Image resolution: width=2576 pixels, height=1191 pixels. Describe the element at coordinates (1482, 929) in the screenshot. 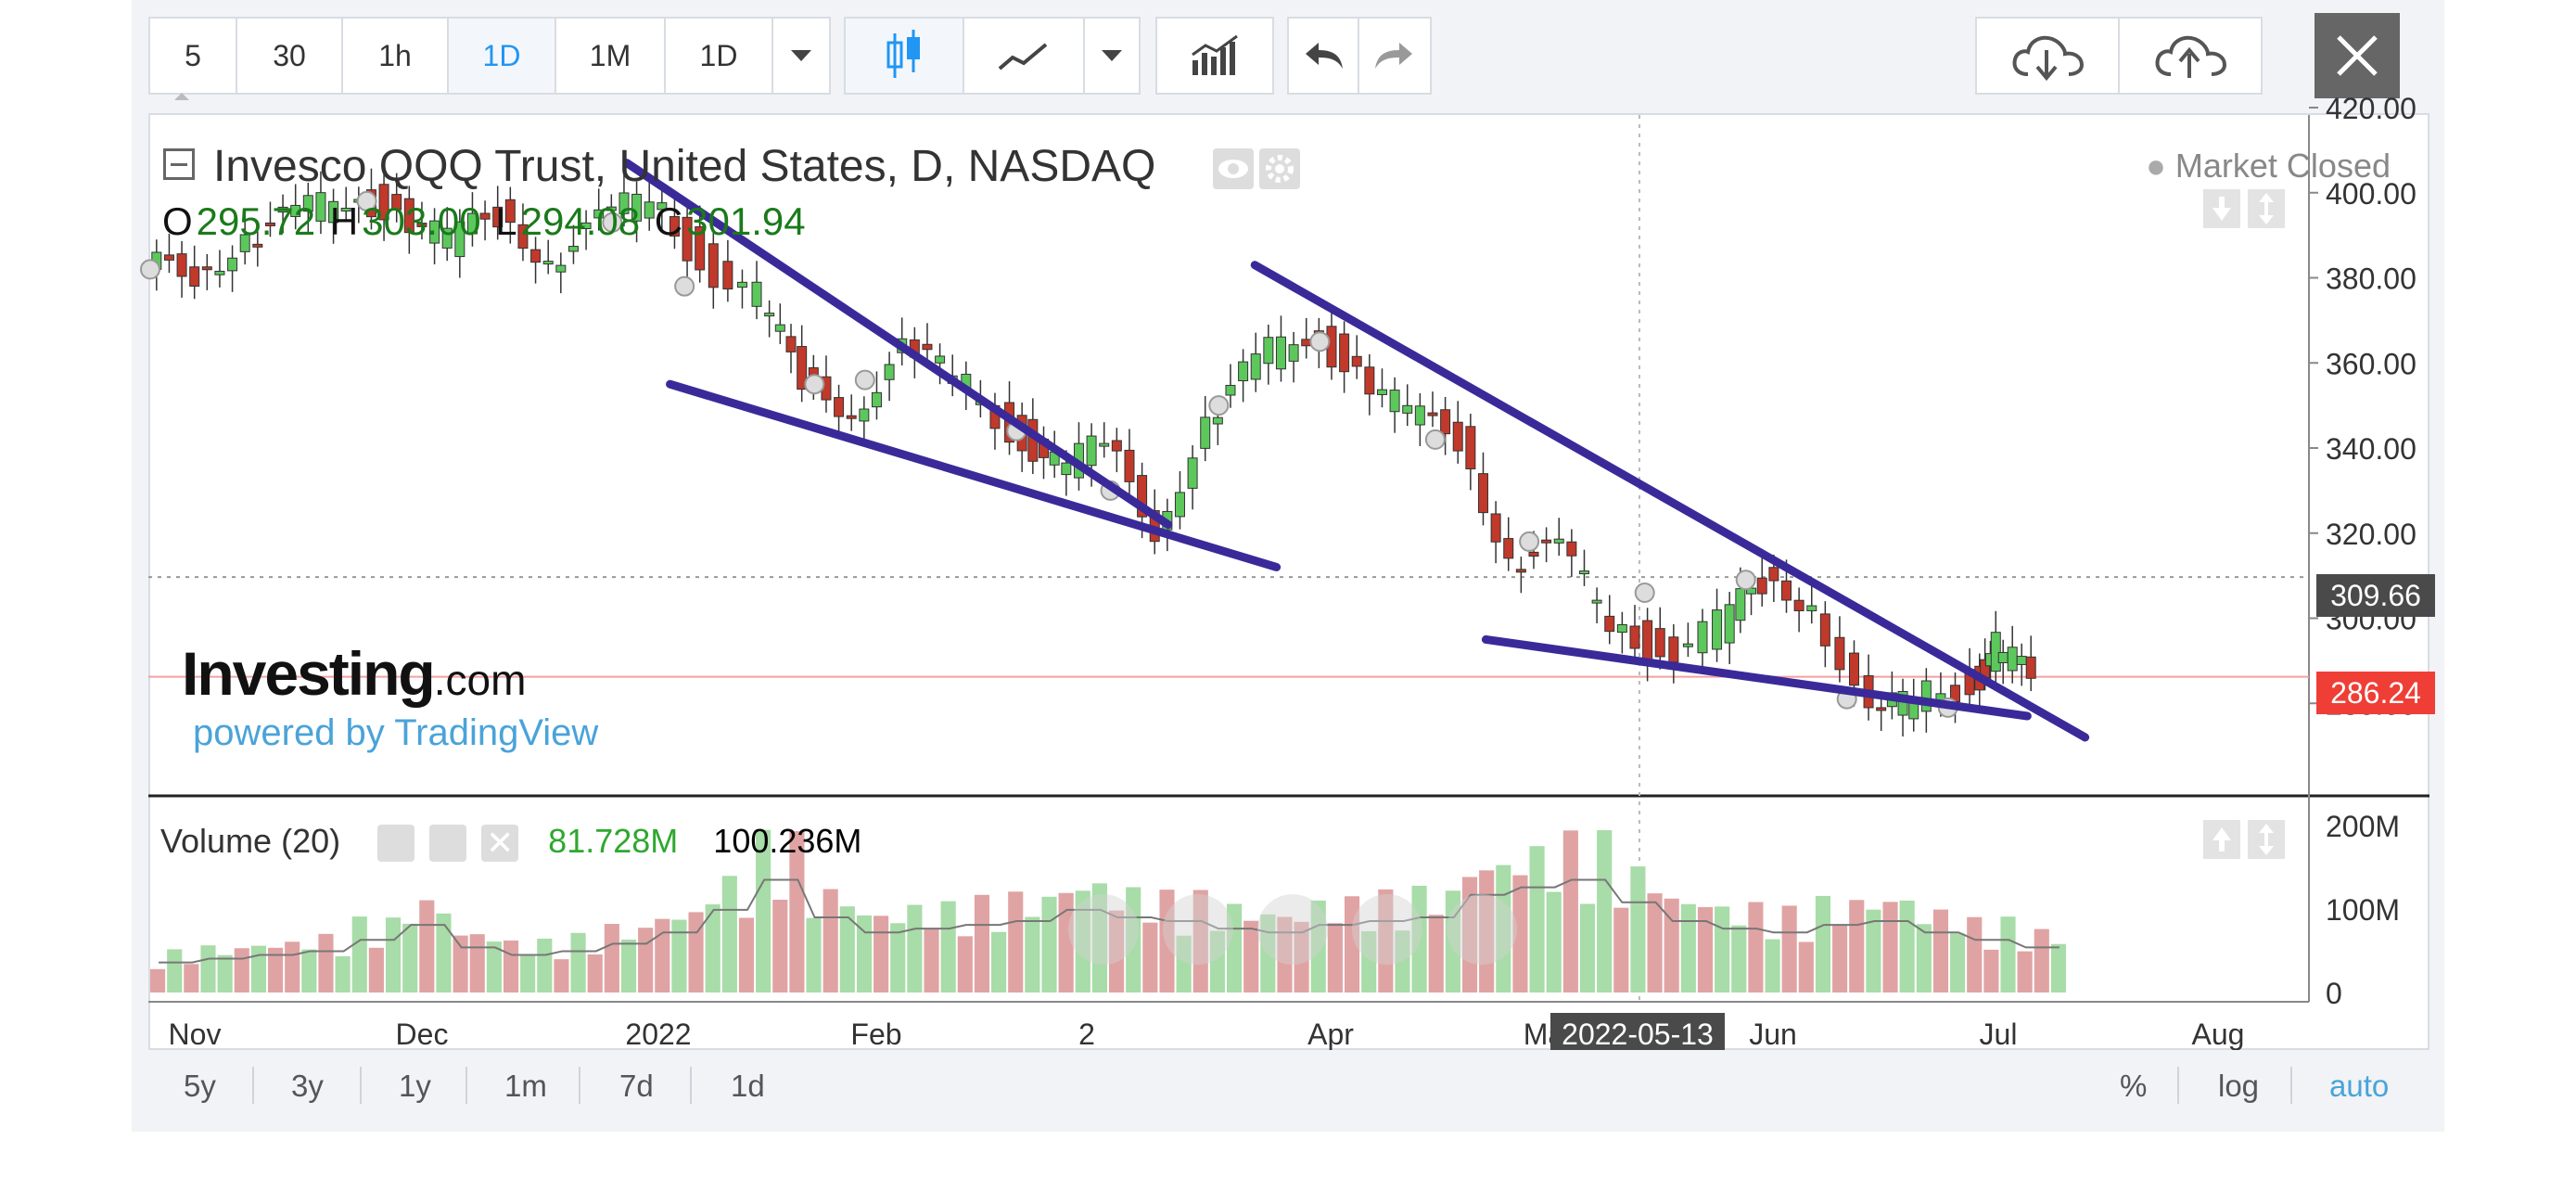

I see `chevron-right-button` at that location.